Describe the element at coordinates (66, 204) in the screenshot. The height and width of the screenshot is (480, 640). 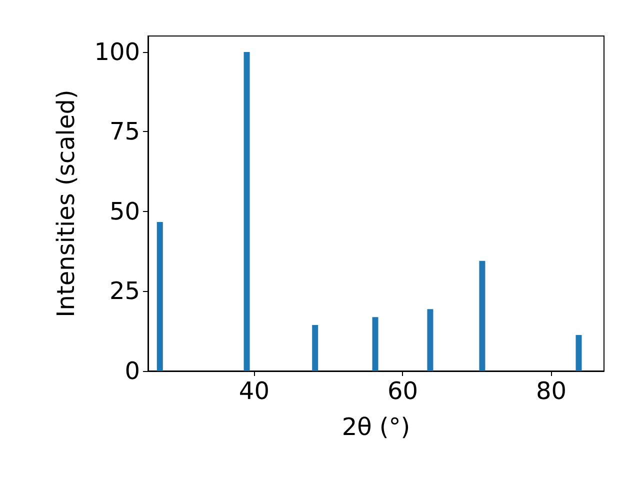
I see `y-axis-title: Intensities (scaled)` at that location.